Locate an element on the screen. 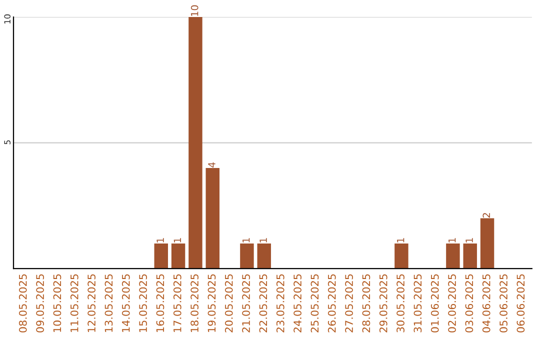  data-label: 2 is located at coordinates (486, 215).